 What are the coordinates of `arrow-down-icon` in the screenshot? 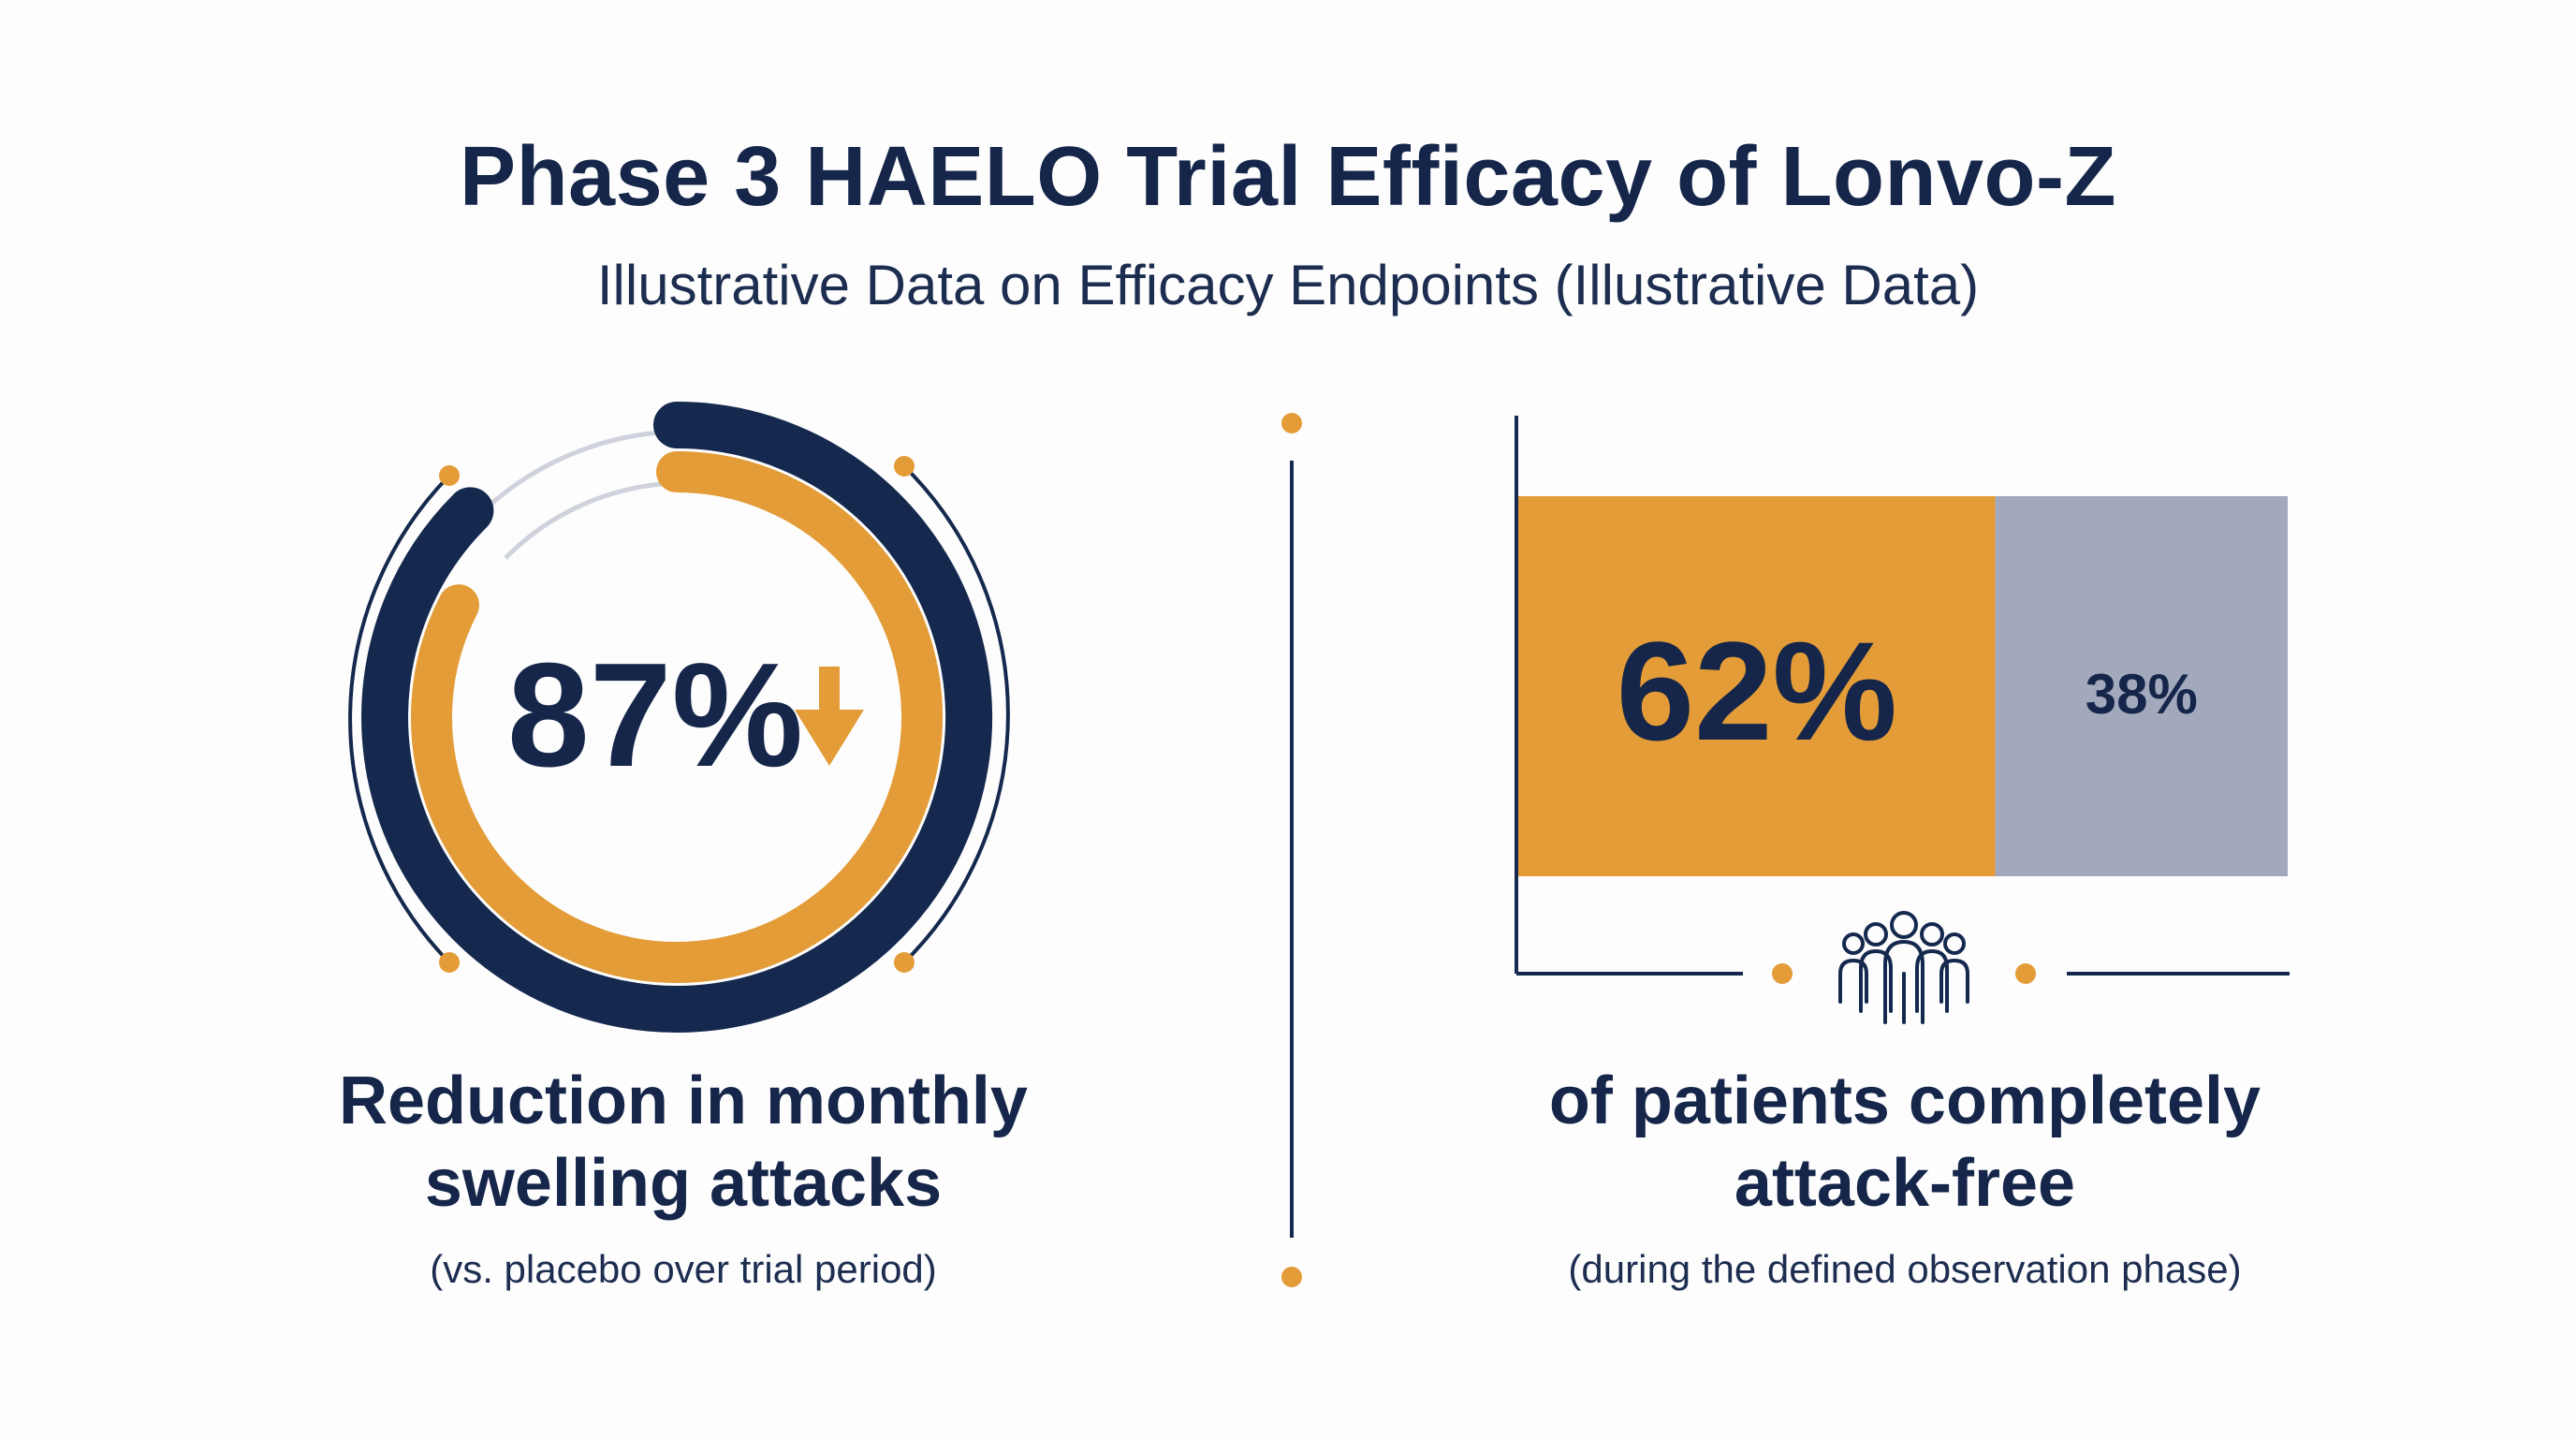 It's located at (829, 716).